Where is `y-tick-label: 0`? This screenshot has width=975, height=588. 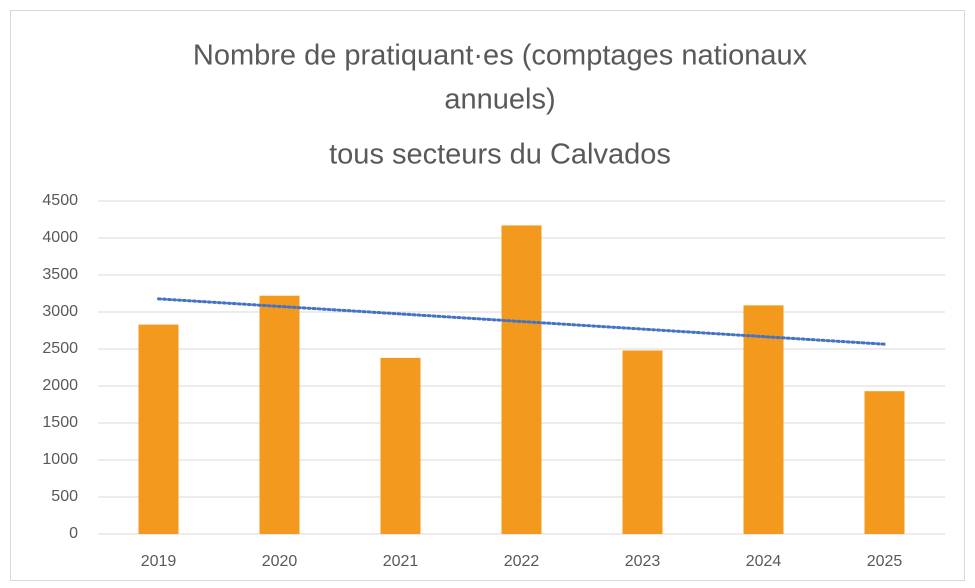
y-tick-label: 0 is located at coordinates (73, 533).